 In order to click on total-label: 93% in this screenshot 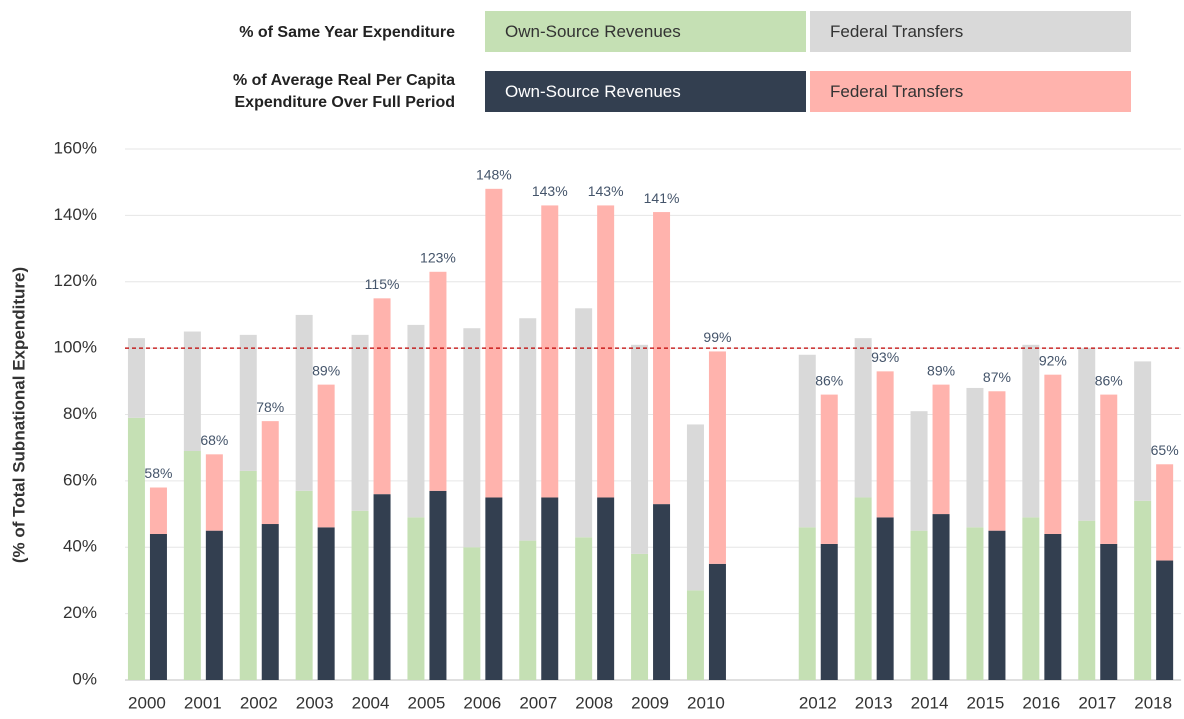, I will do `click(885, 357)`.